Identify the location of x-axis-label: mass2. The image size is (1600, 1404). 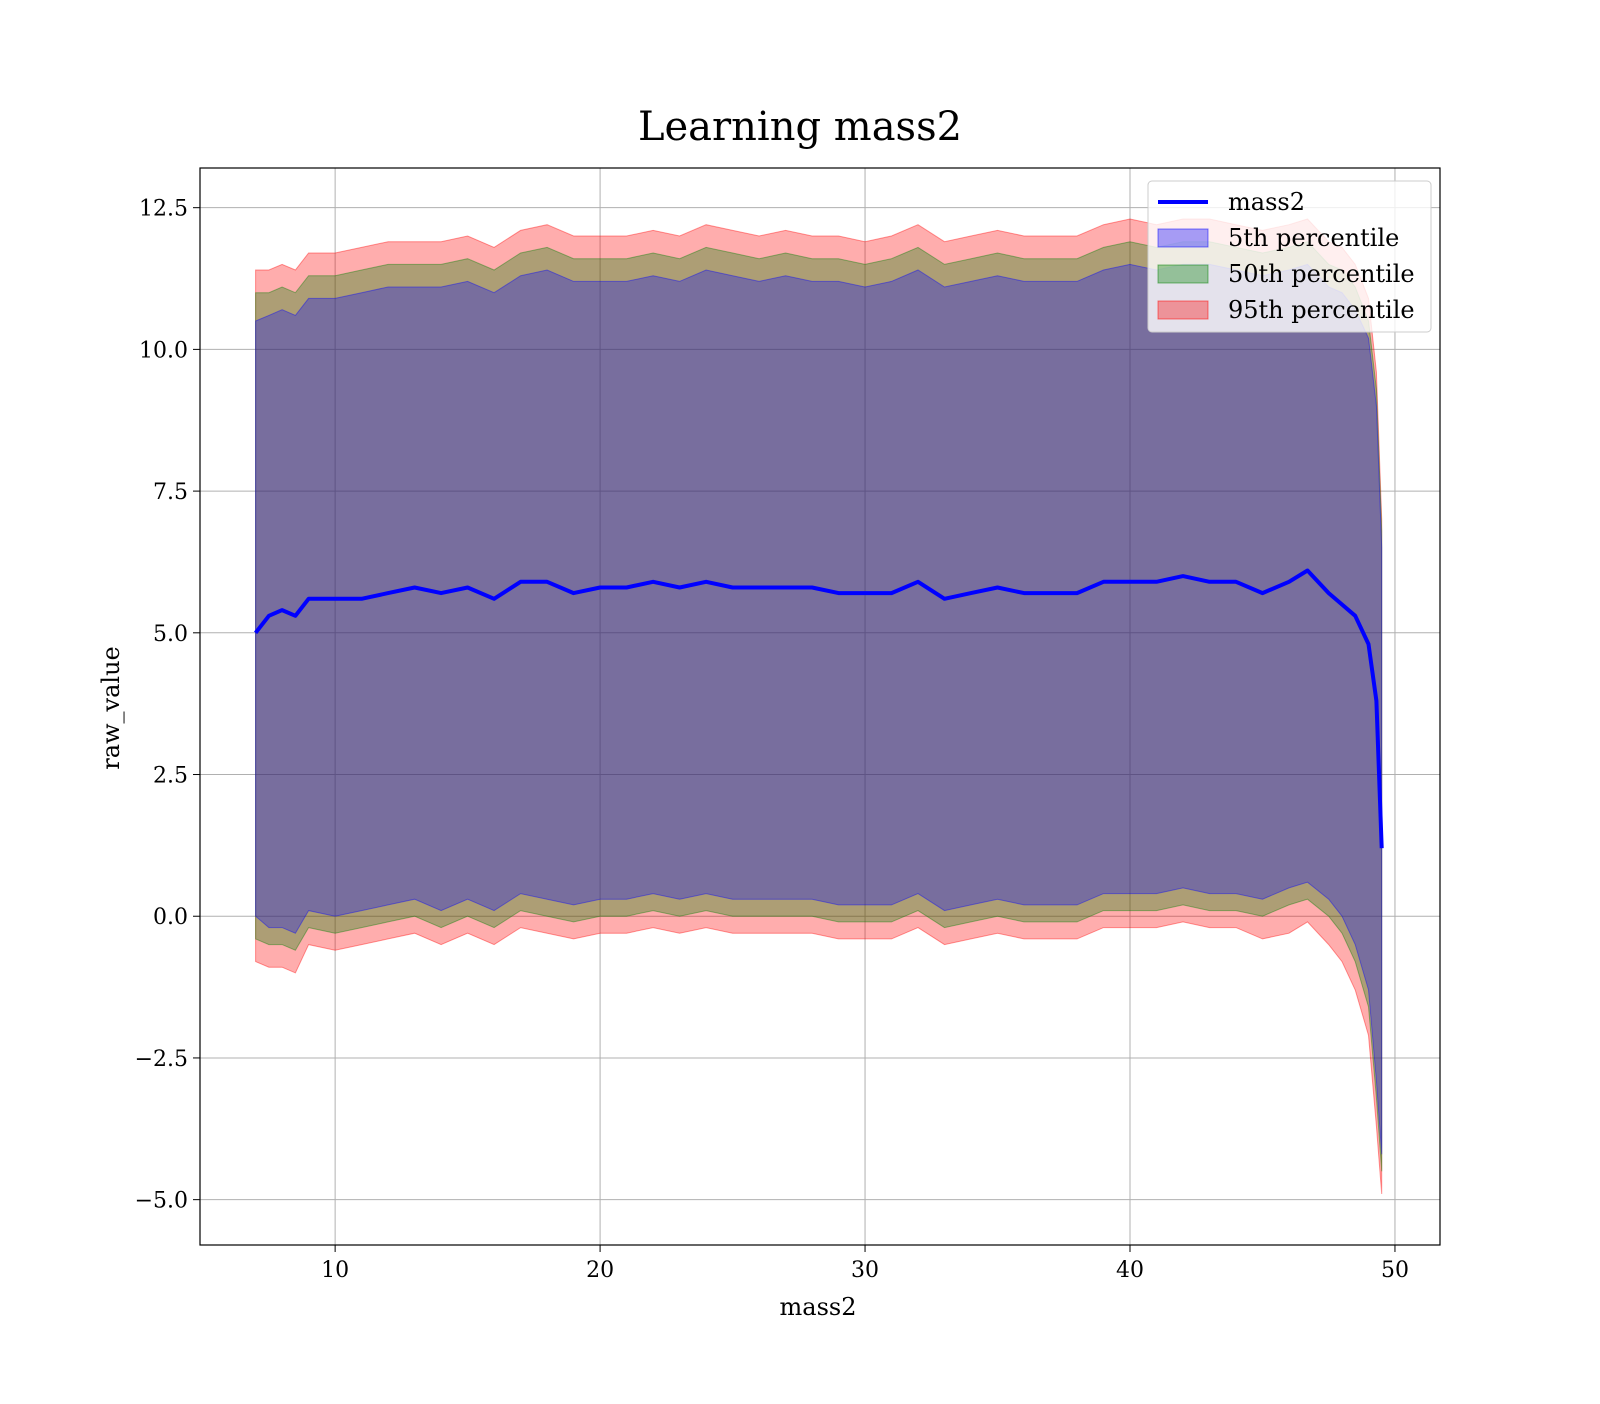
(818, 1307).